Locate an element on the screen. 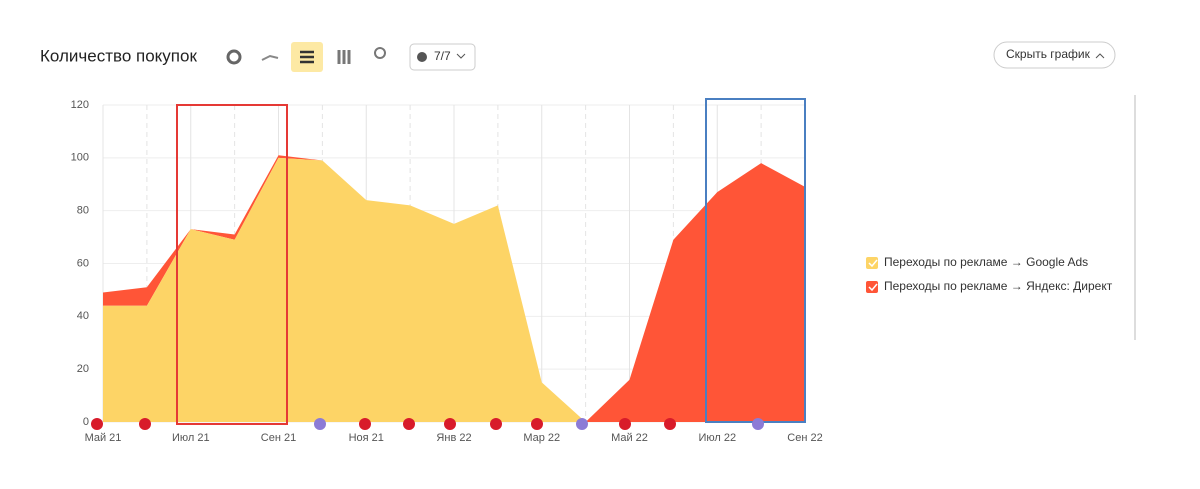  y-tick-label: 40 is located at coordinates (83, 316).